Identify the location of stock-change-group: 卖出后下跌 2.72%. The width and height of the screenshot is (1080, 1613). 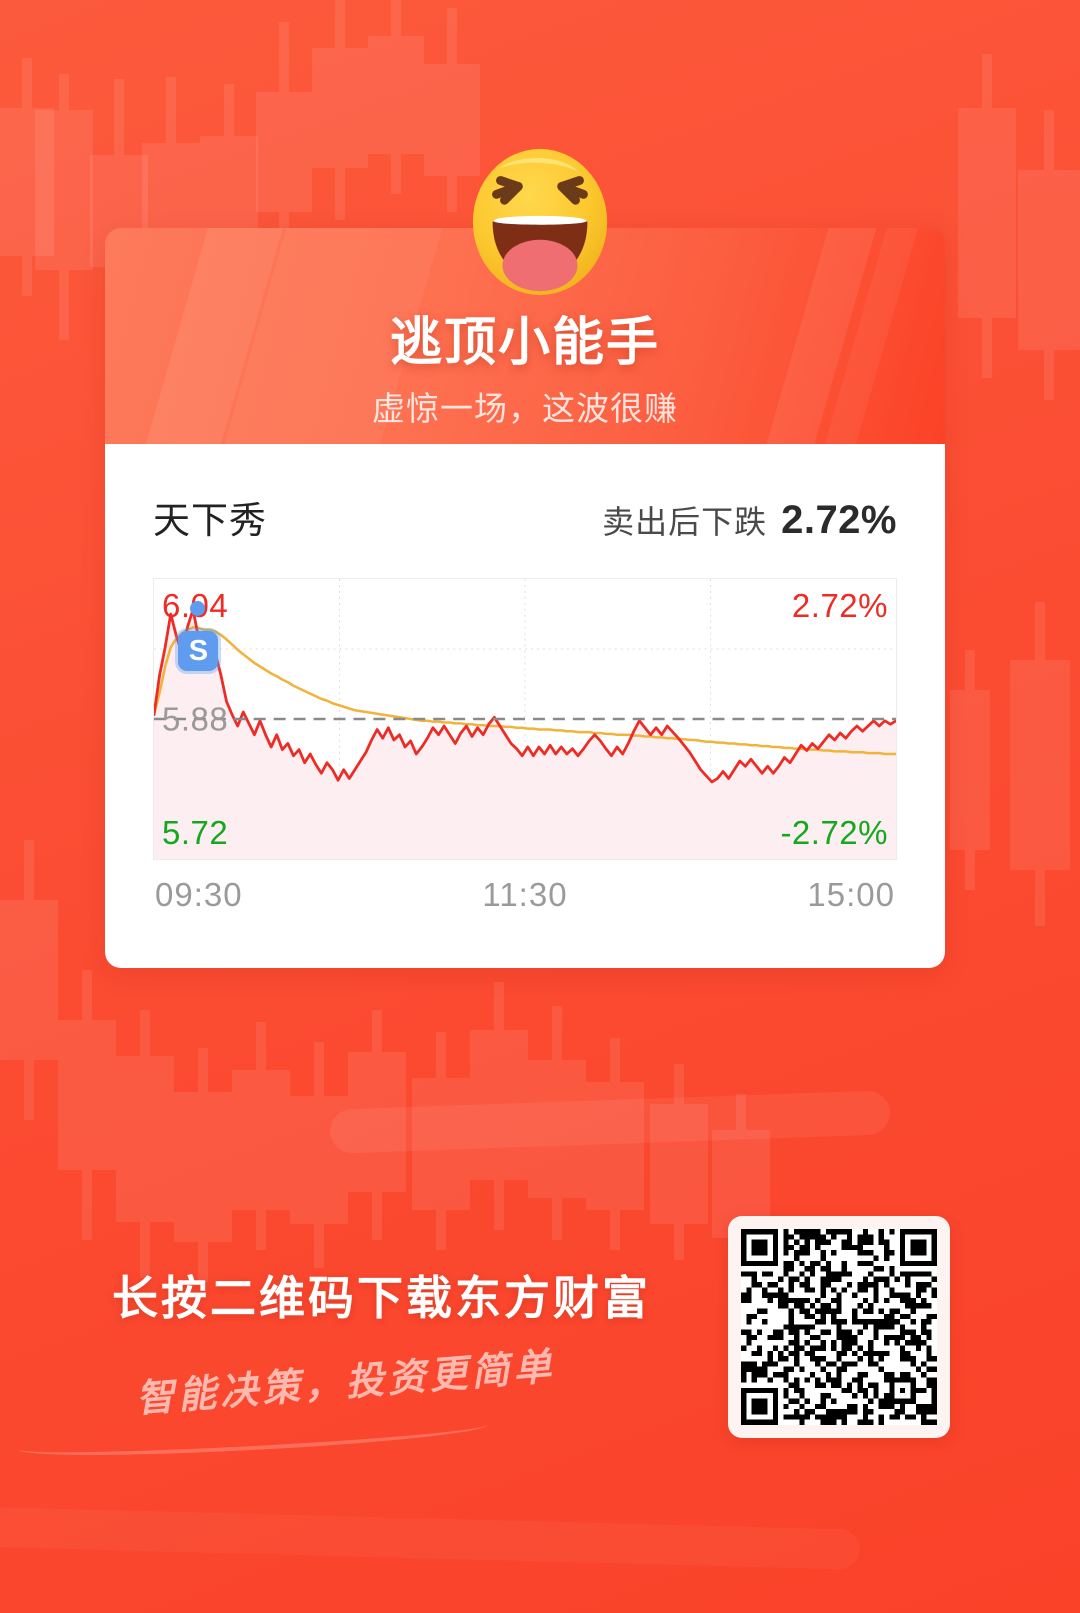
(749, 520).